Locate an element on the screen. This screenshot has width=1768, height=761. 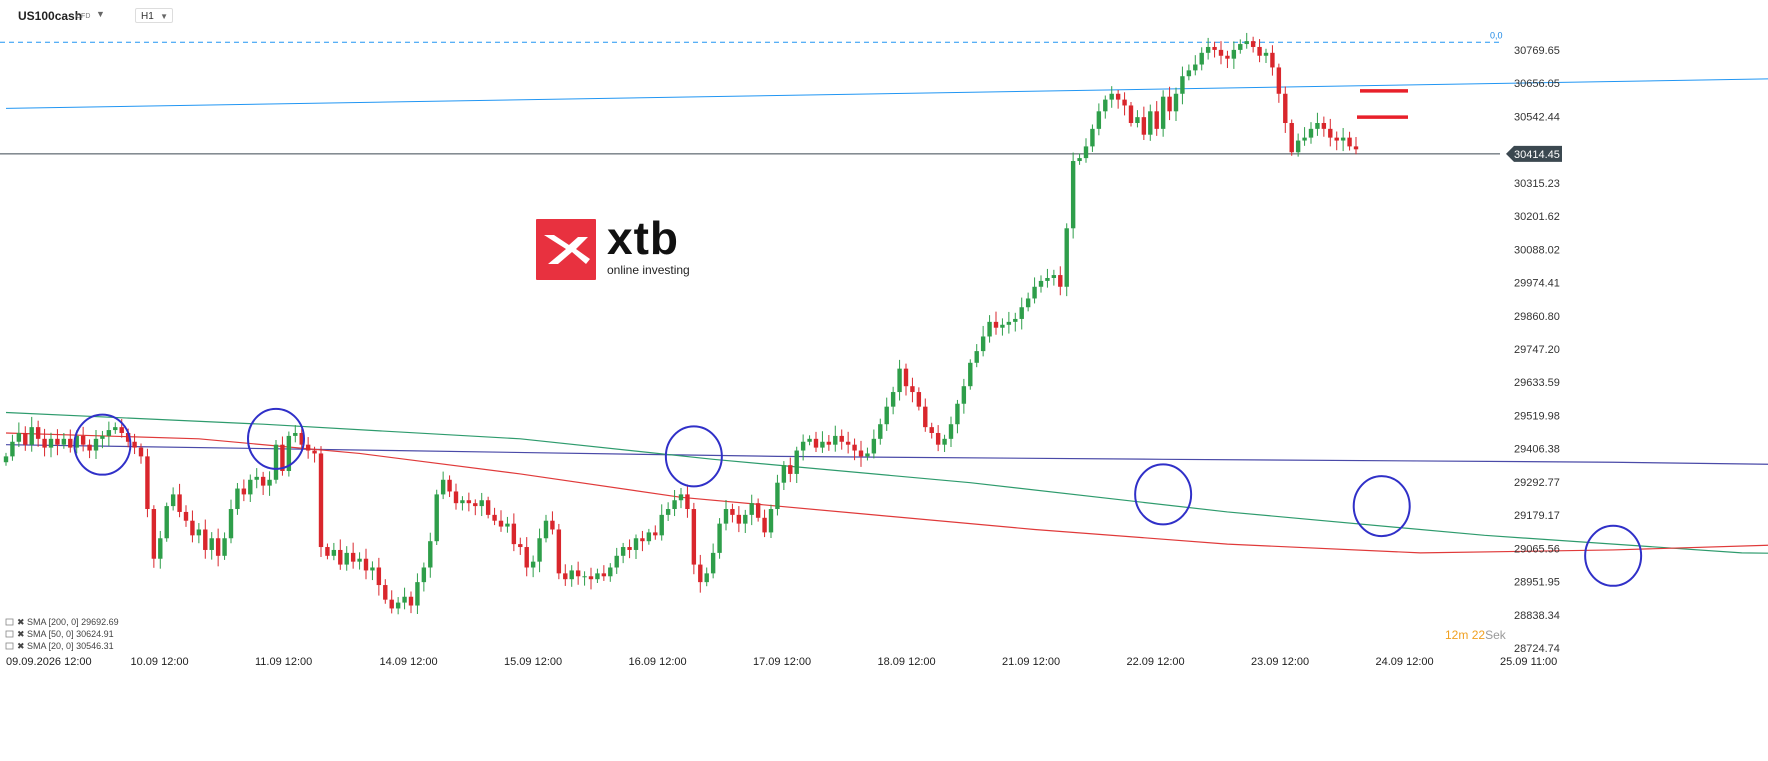
trend-line is located at coordinates (886, 93).